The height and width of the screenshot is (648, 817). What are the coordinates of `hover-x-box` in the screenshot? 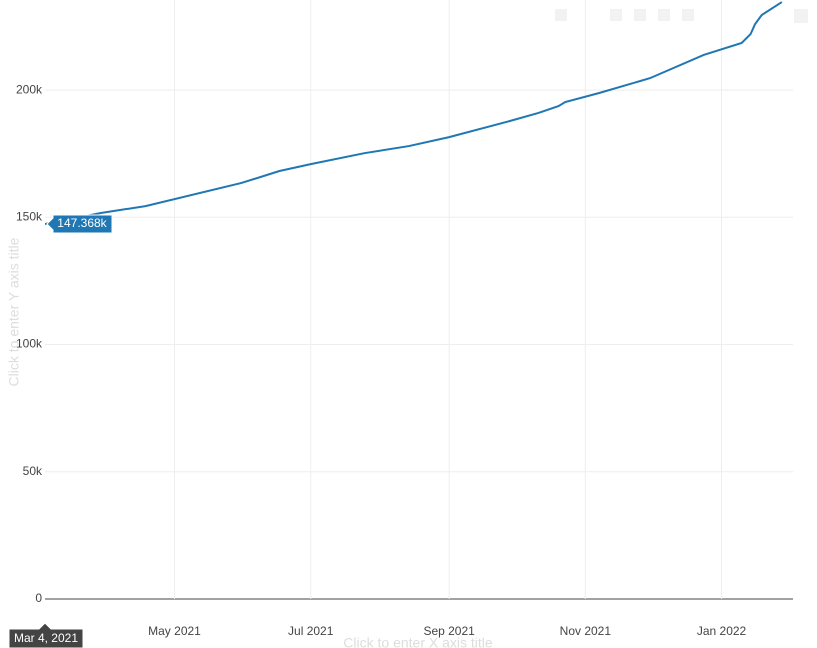 It's located at (46, 635).